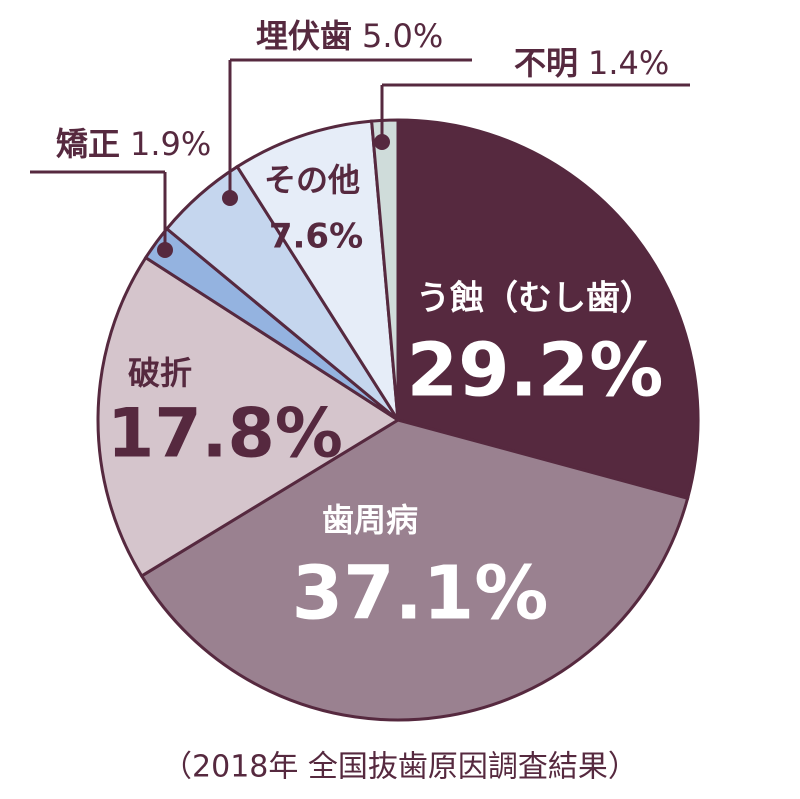 This screenshot has width=800, height=799. I want to click on slice-label: う蝕（むし歯）, so click(535, 299).